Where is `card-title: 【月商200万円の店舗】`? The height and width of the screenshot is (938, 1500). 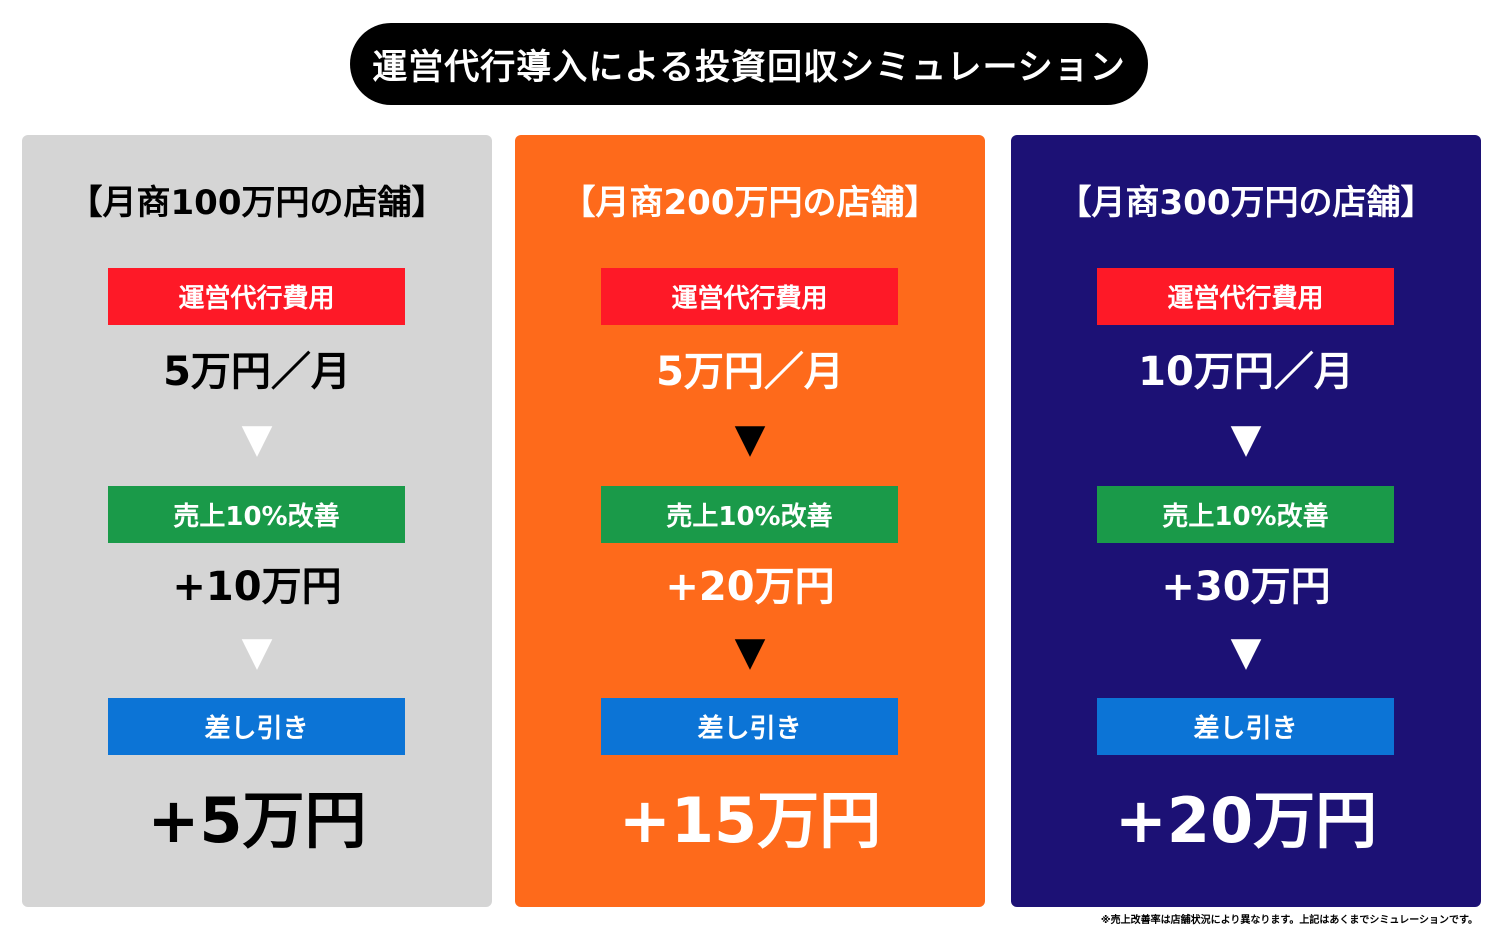
card-title: 【月商200万円の店舗】 is located at coordinates (750, 203).